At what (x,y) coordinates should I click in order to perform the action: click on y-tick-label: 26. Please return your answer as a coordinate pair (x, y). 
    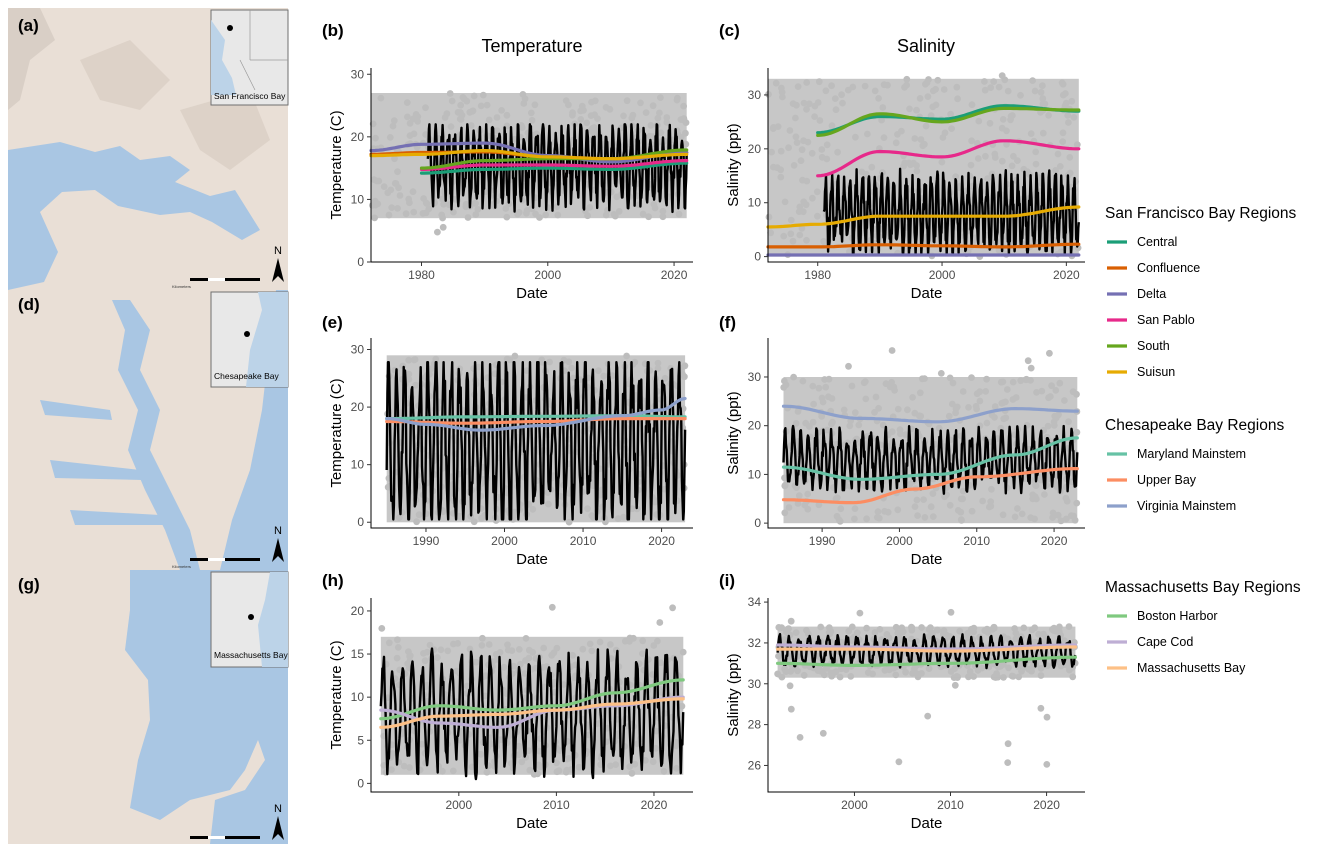
    Looking at the image, I should click on (755, 765).